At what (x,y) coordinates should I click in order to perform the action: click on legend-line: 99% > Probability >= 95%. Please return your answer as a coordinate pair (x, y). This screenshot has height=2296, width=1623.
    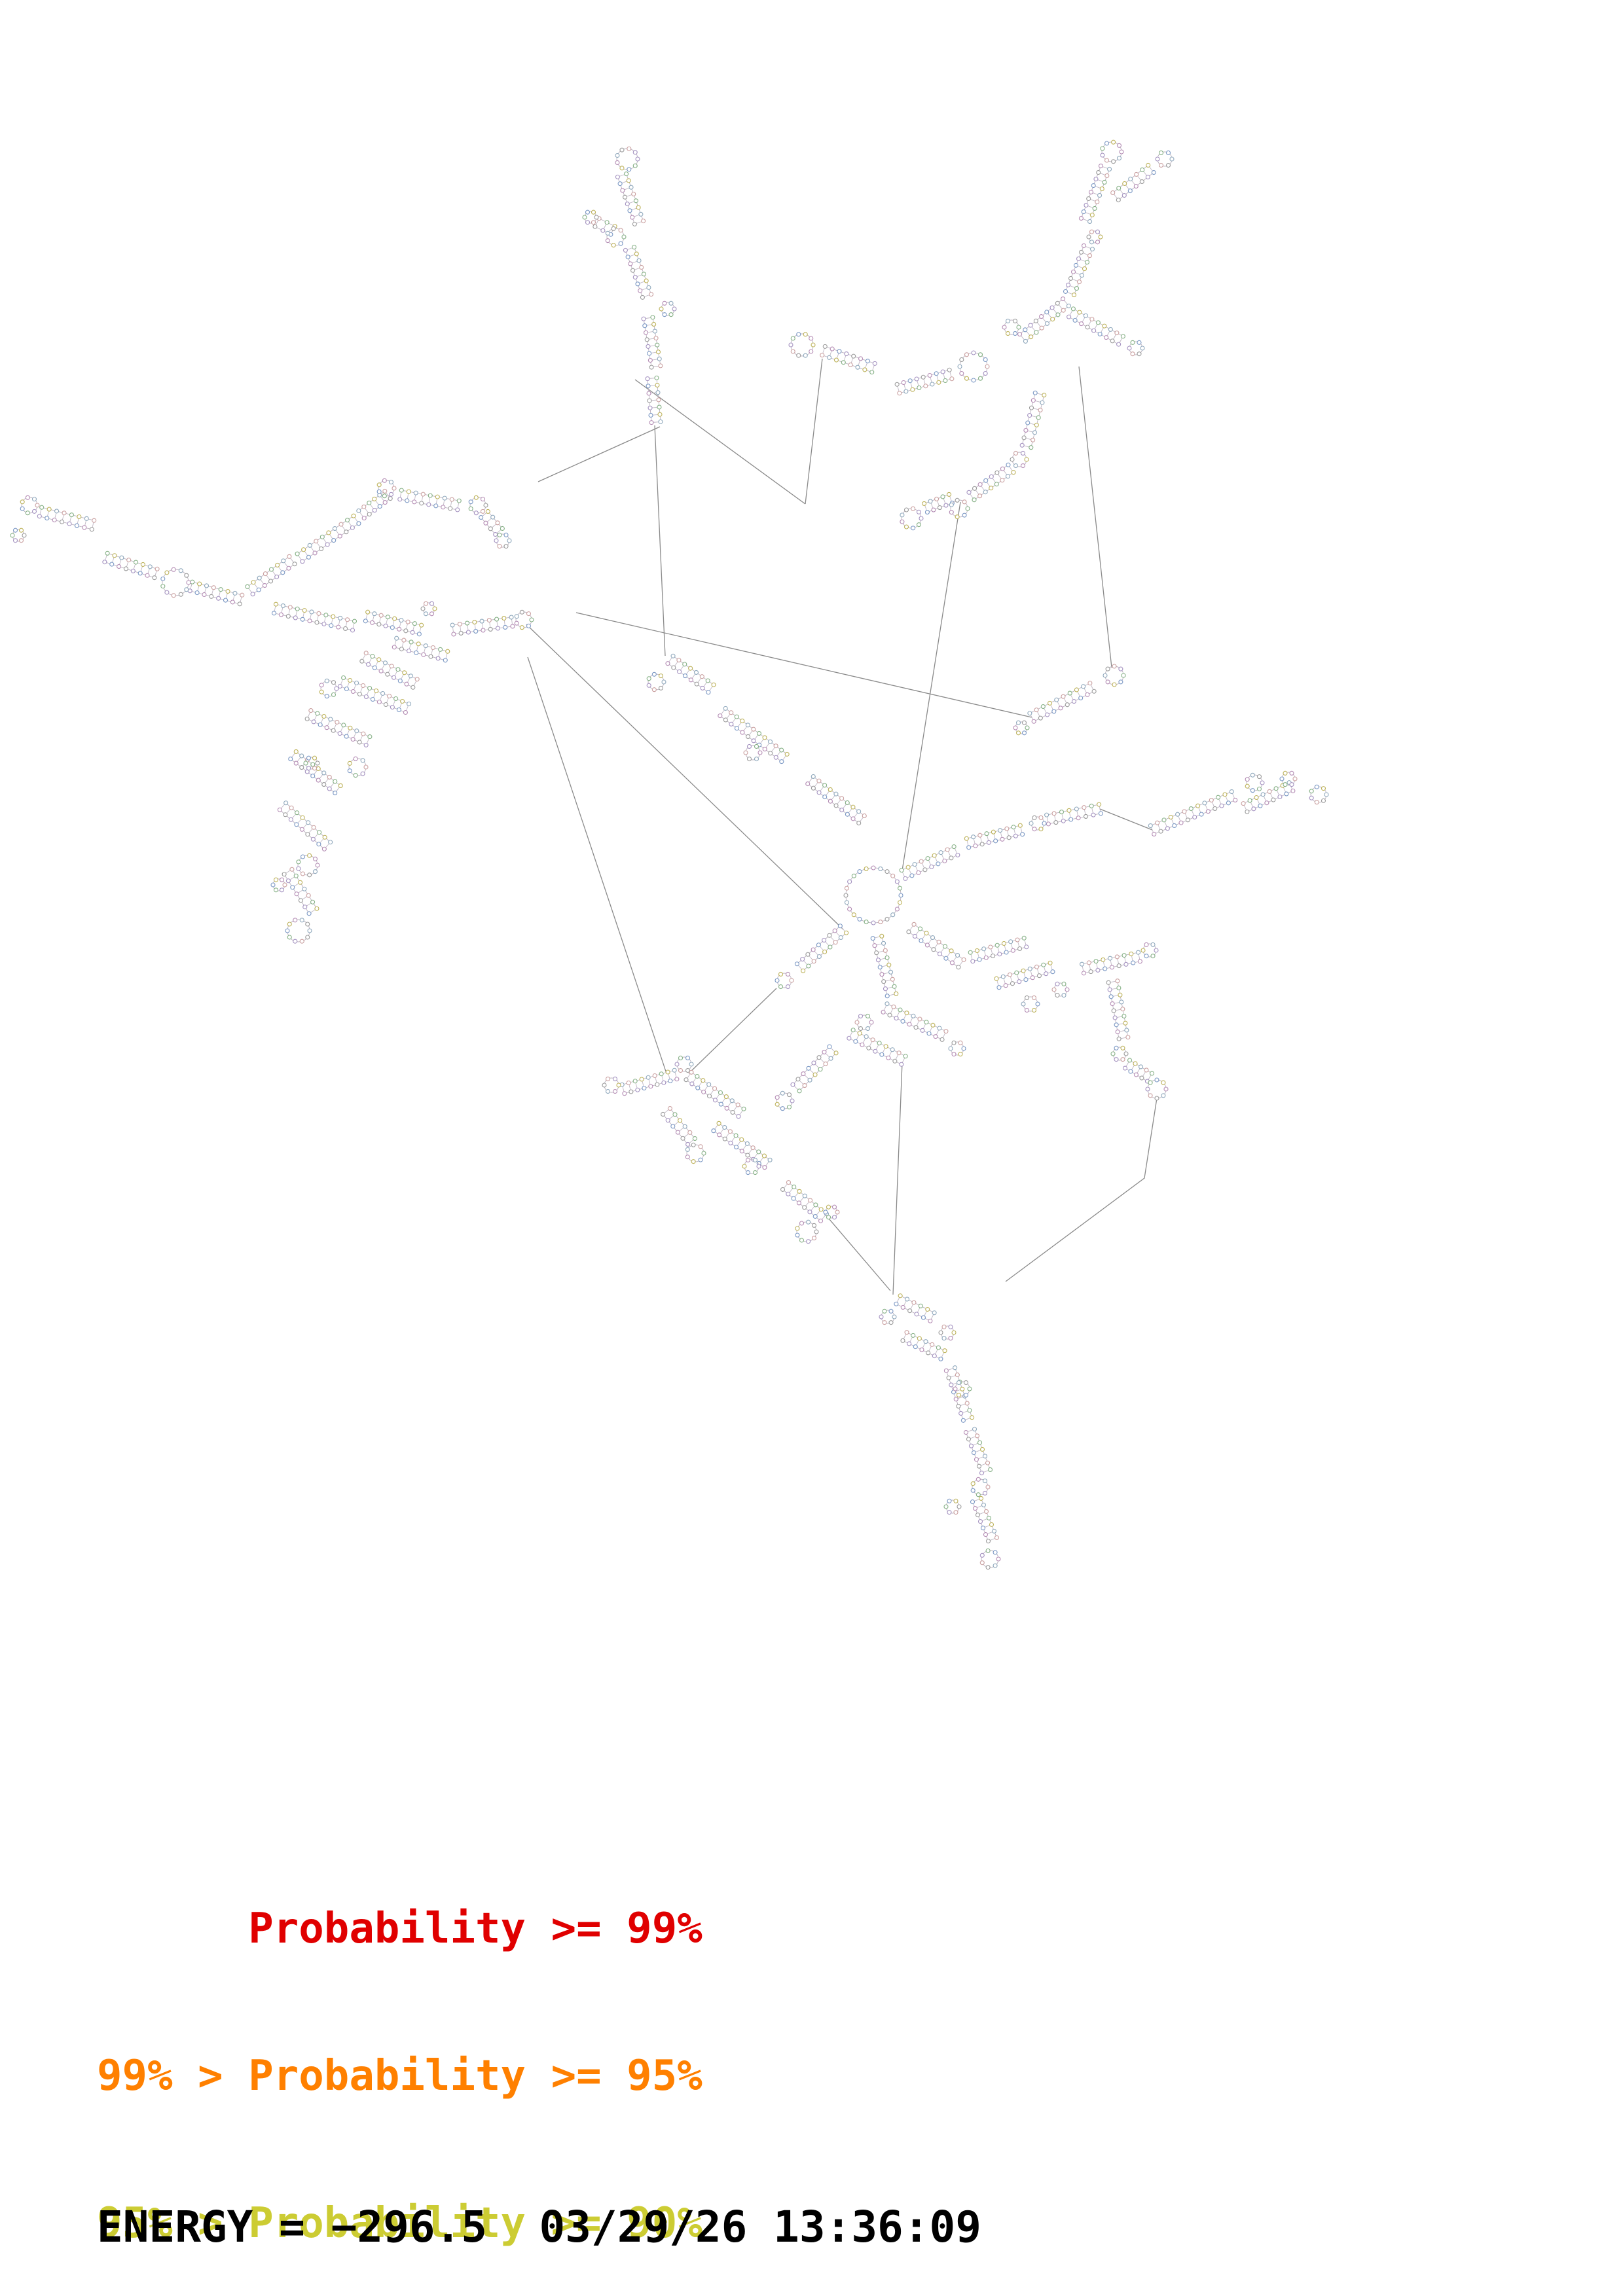
    Looking at the image, I should click on (399, 2076).